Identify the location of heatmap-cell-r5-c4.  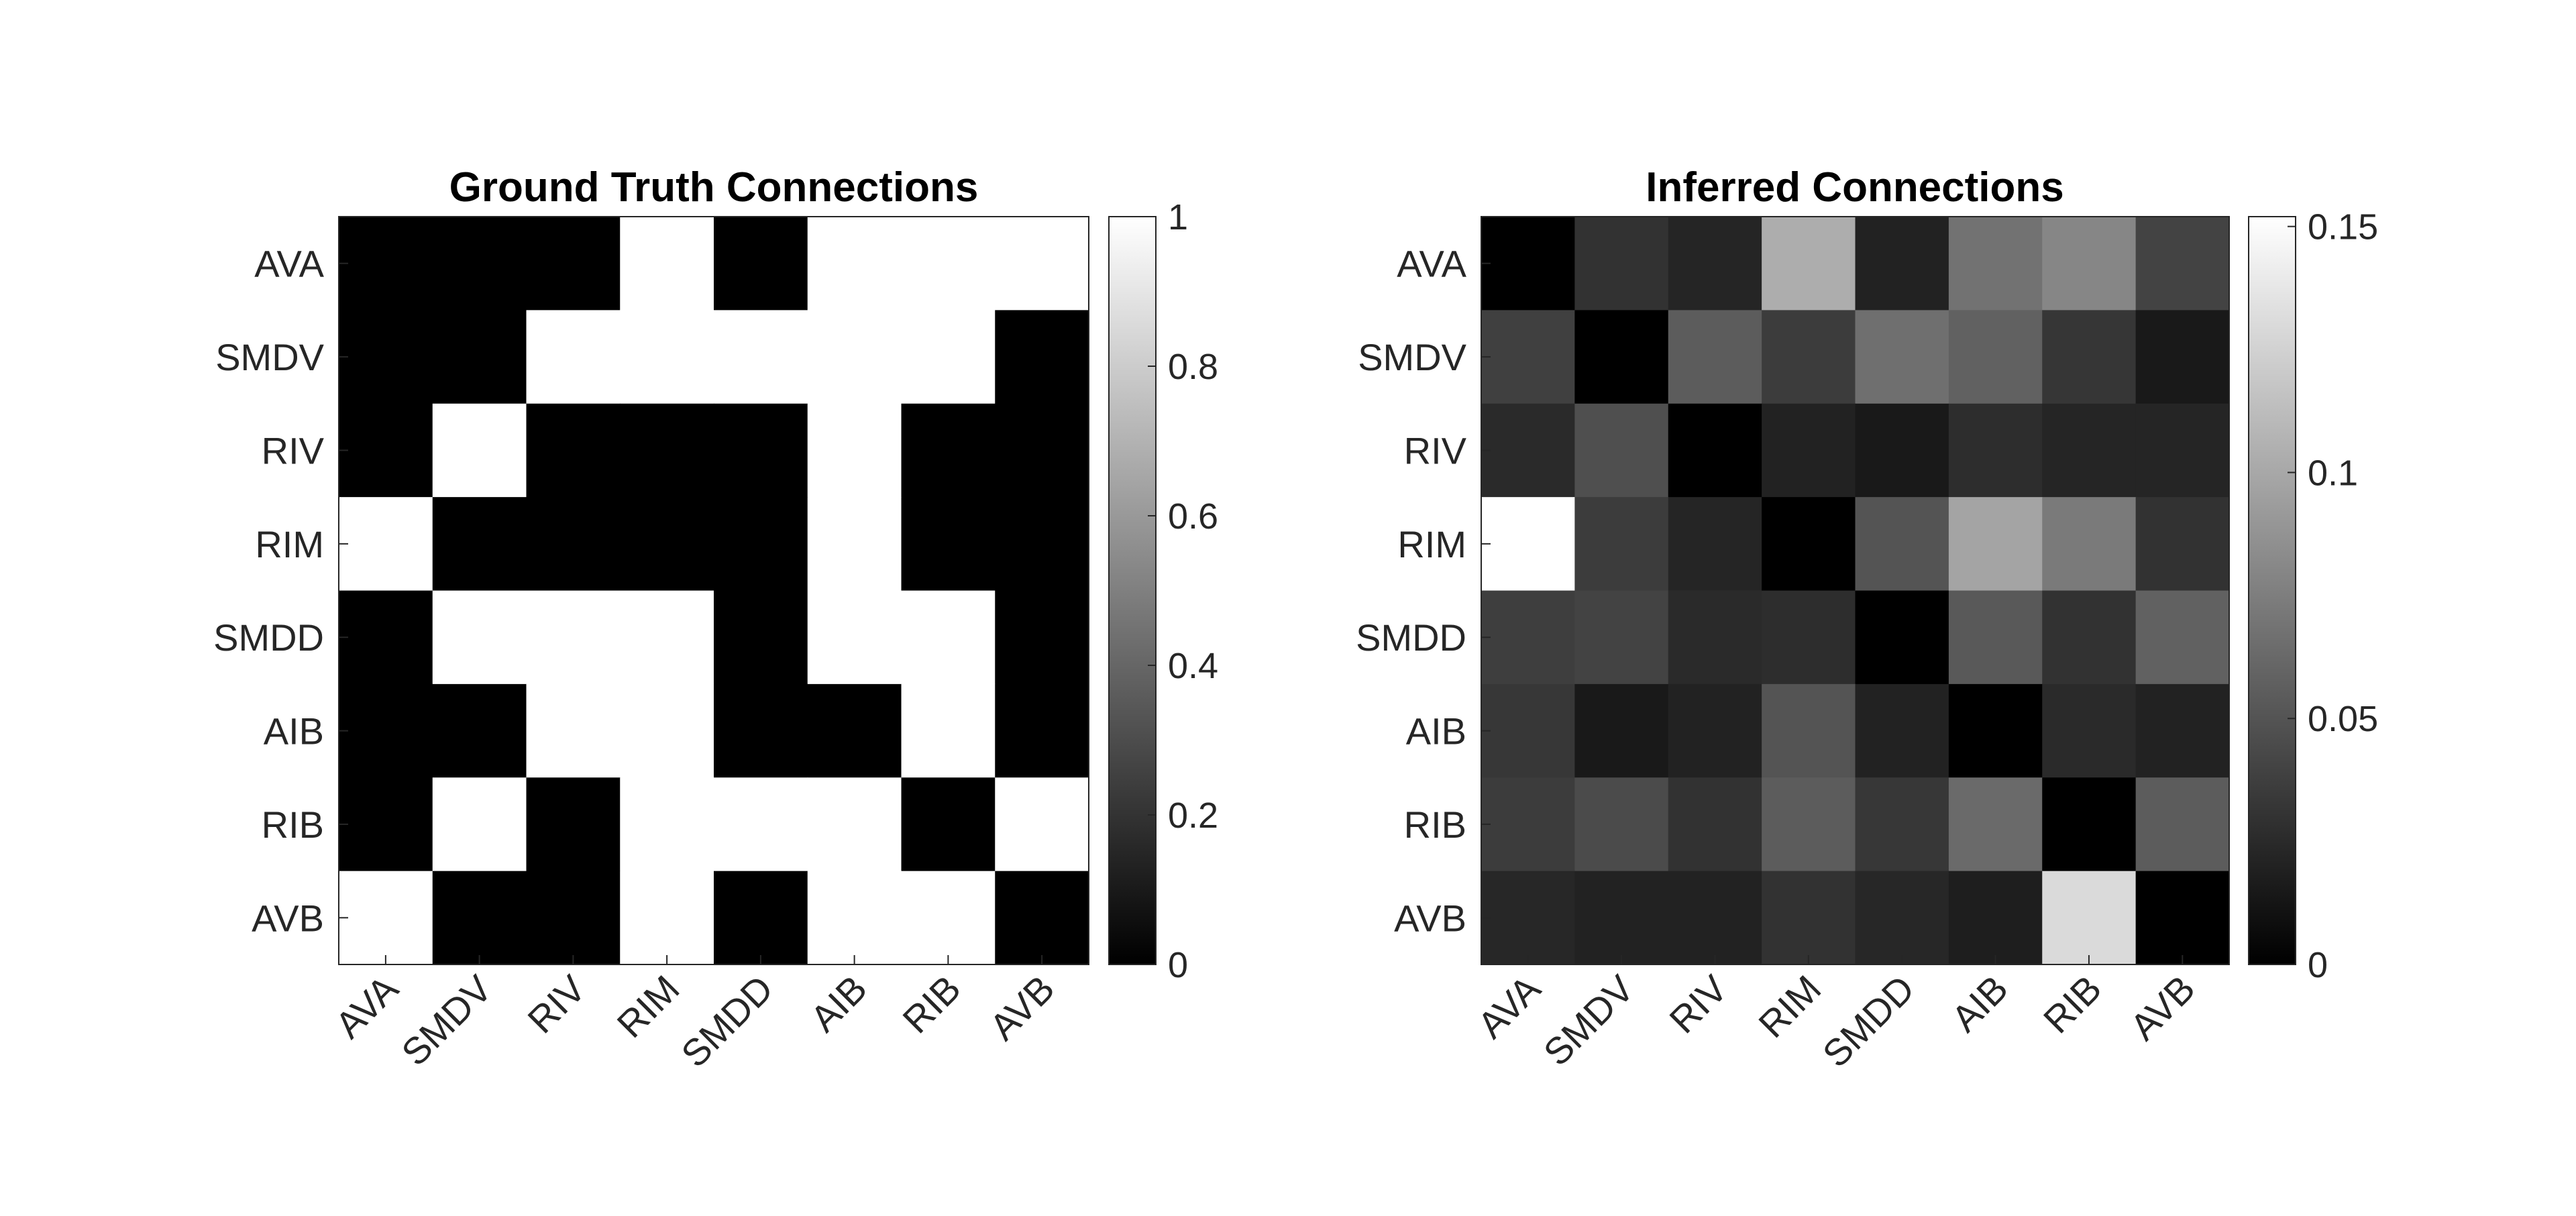
(1902, 730).